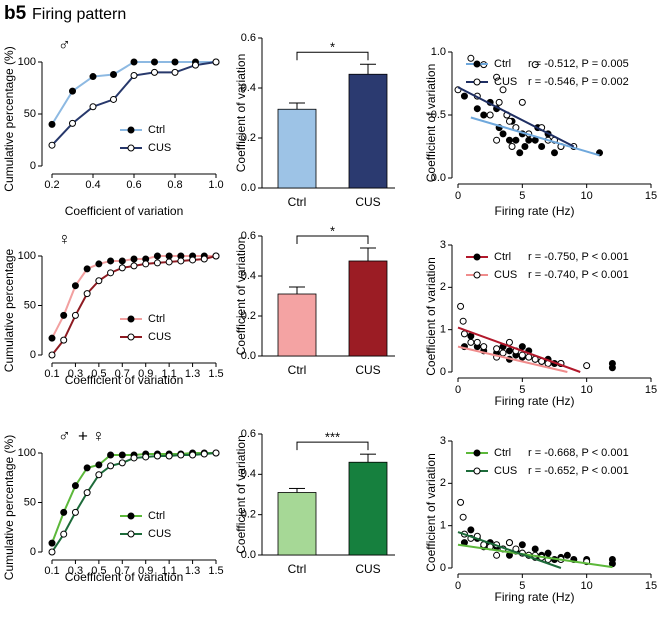 Image resolution: width=661 pixels, height=620 pixels. I want to click on x-tick-label: 0, so click(458, 390).